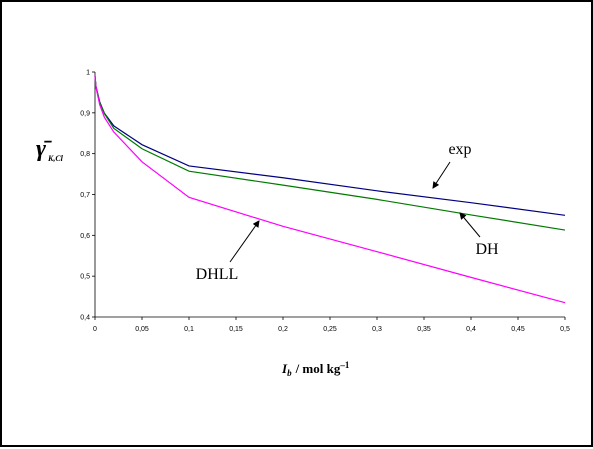 This screenshot has height=449, width=593. What do you see at coordinates (518, 329) in the screenshot?
I see `x-tick-label: 0,45` at bounding box center [518, 329].